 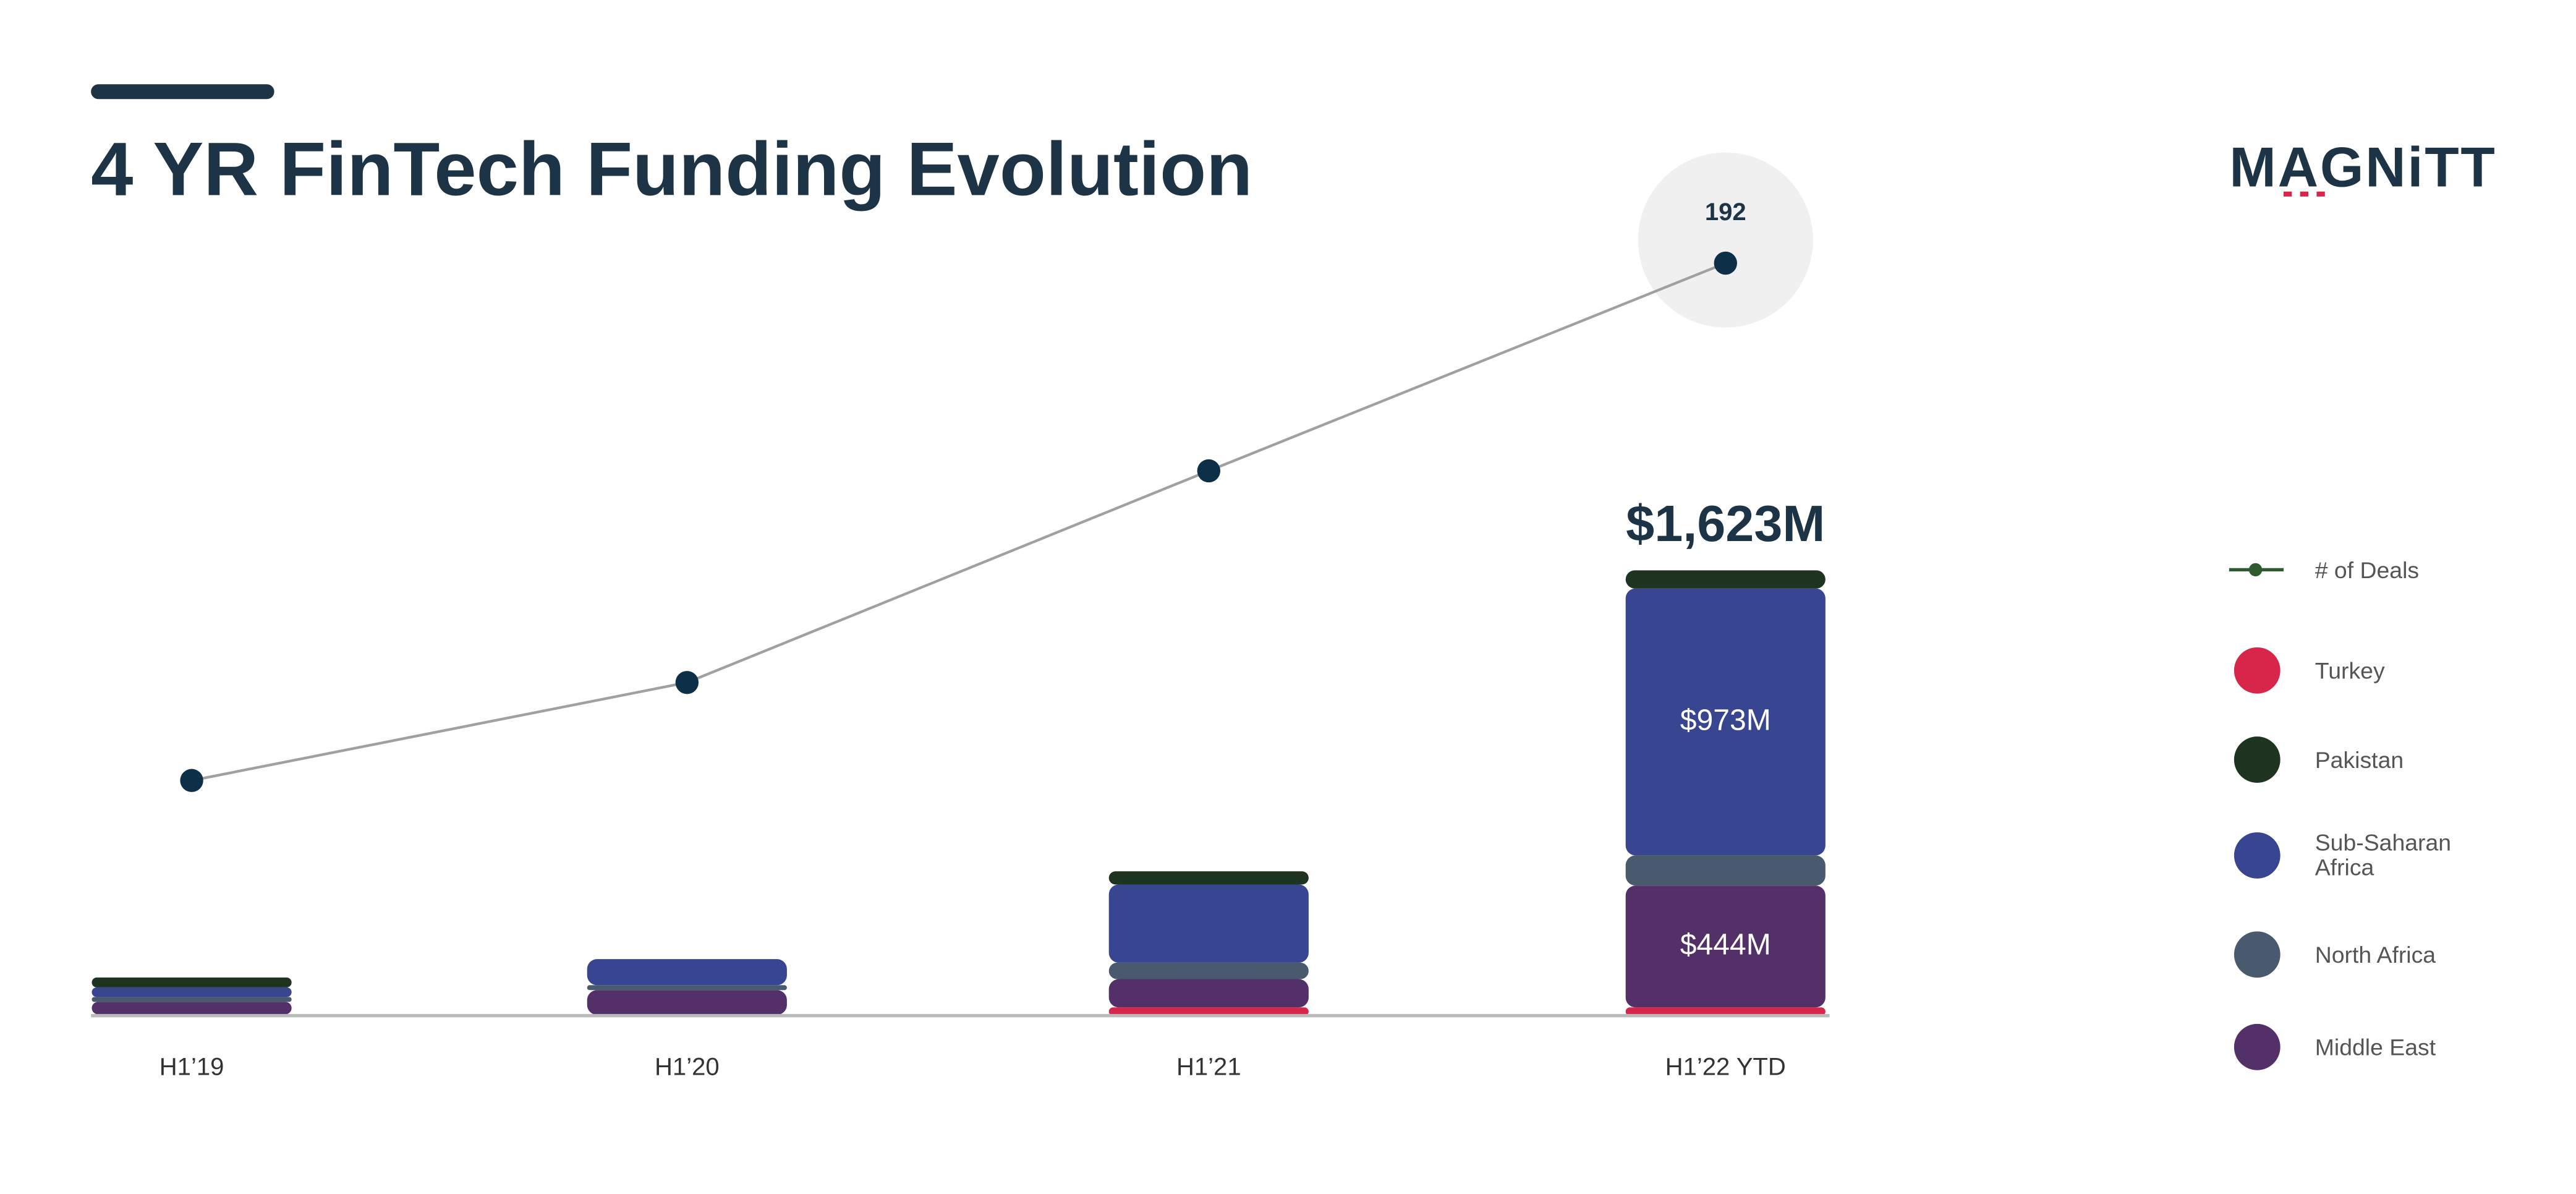 I want to click on legend-item: Pakistan, so click(x=2359, y=758).